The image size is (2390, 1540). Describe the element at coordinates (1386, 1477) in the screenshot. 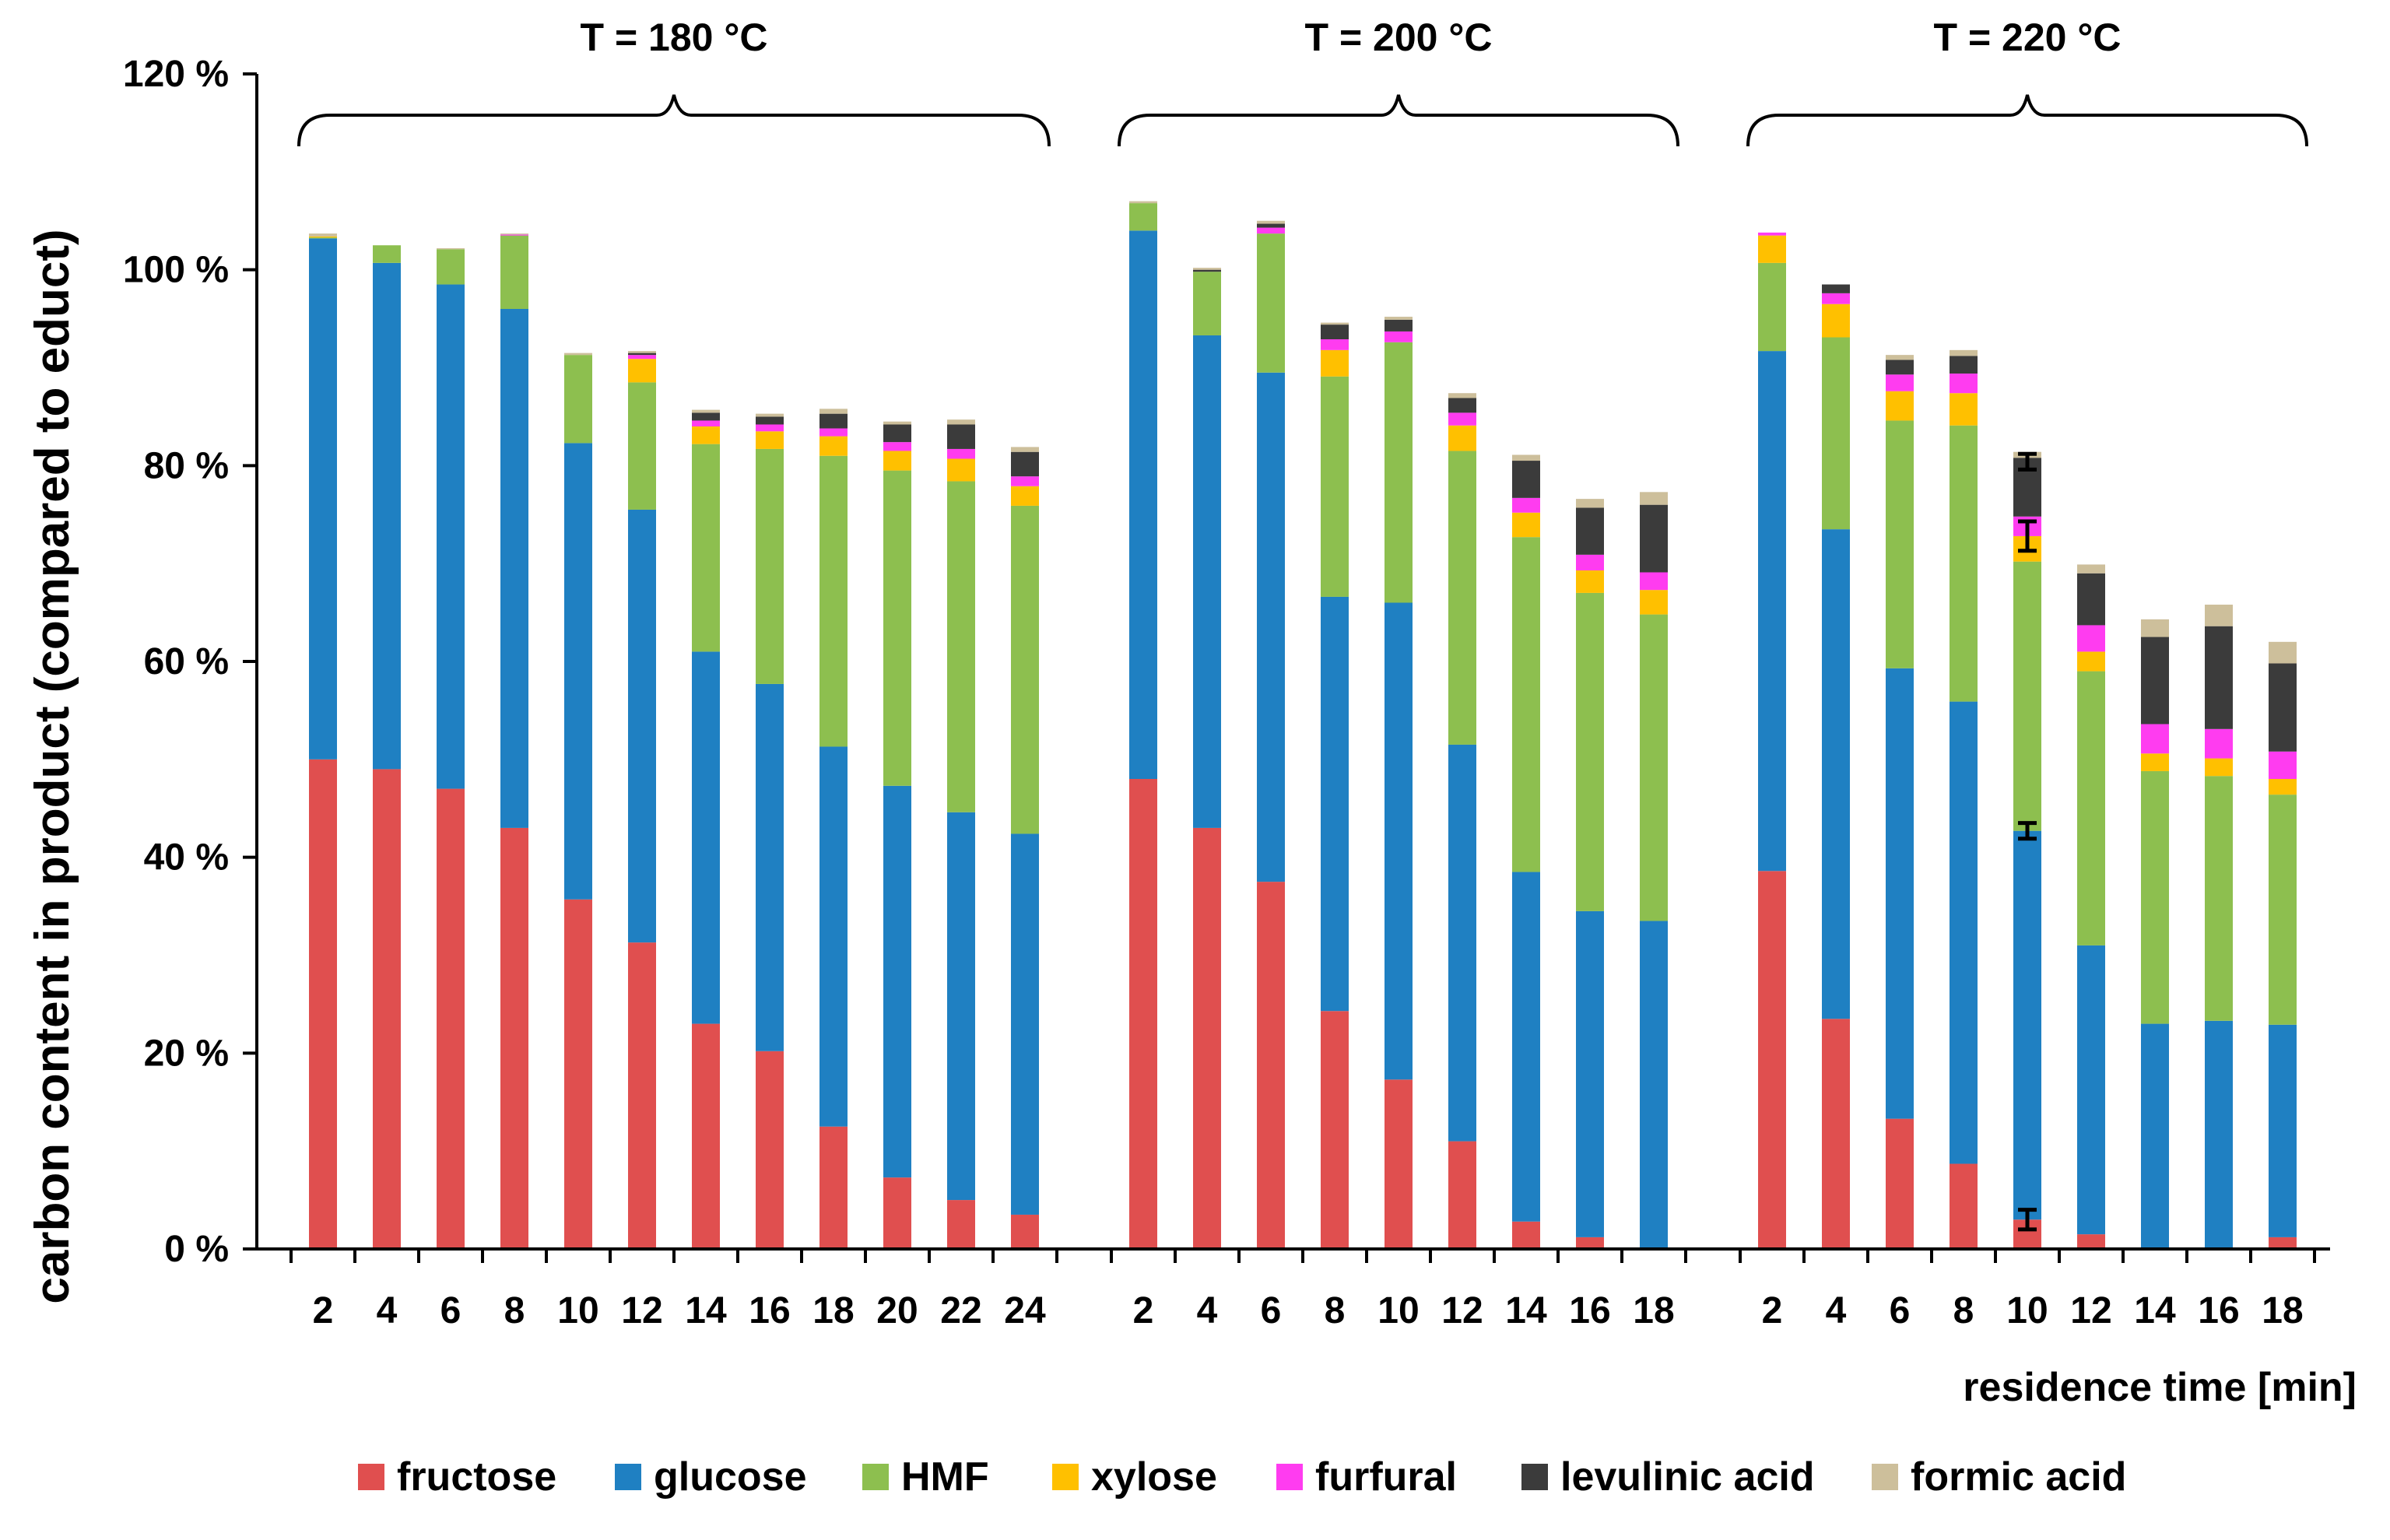

I see `legend-label: furfural` at that location.